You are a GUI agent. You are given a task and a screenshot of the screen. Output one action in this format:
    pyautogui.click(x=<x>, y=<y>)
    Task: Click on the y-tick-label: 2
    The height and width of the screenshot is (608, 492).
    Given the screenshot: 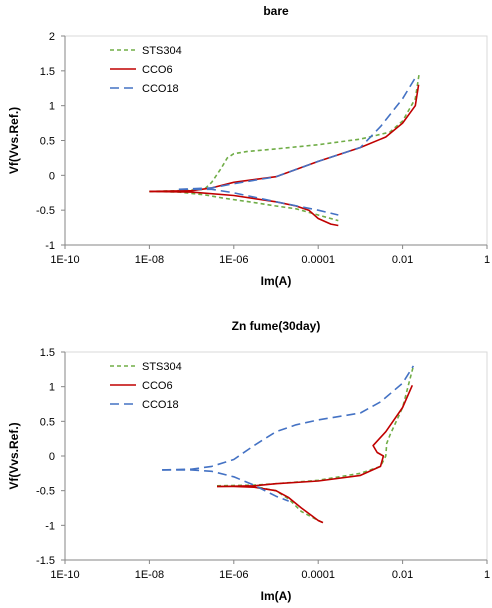 What is the action you would take?
    pyautogui.click(x=52, y=37)
    